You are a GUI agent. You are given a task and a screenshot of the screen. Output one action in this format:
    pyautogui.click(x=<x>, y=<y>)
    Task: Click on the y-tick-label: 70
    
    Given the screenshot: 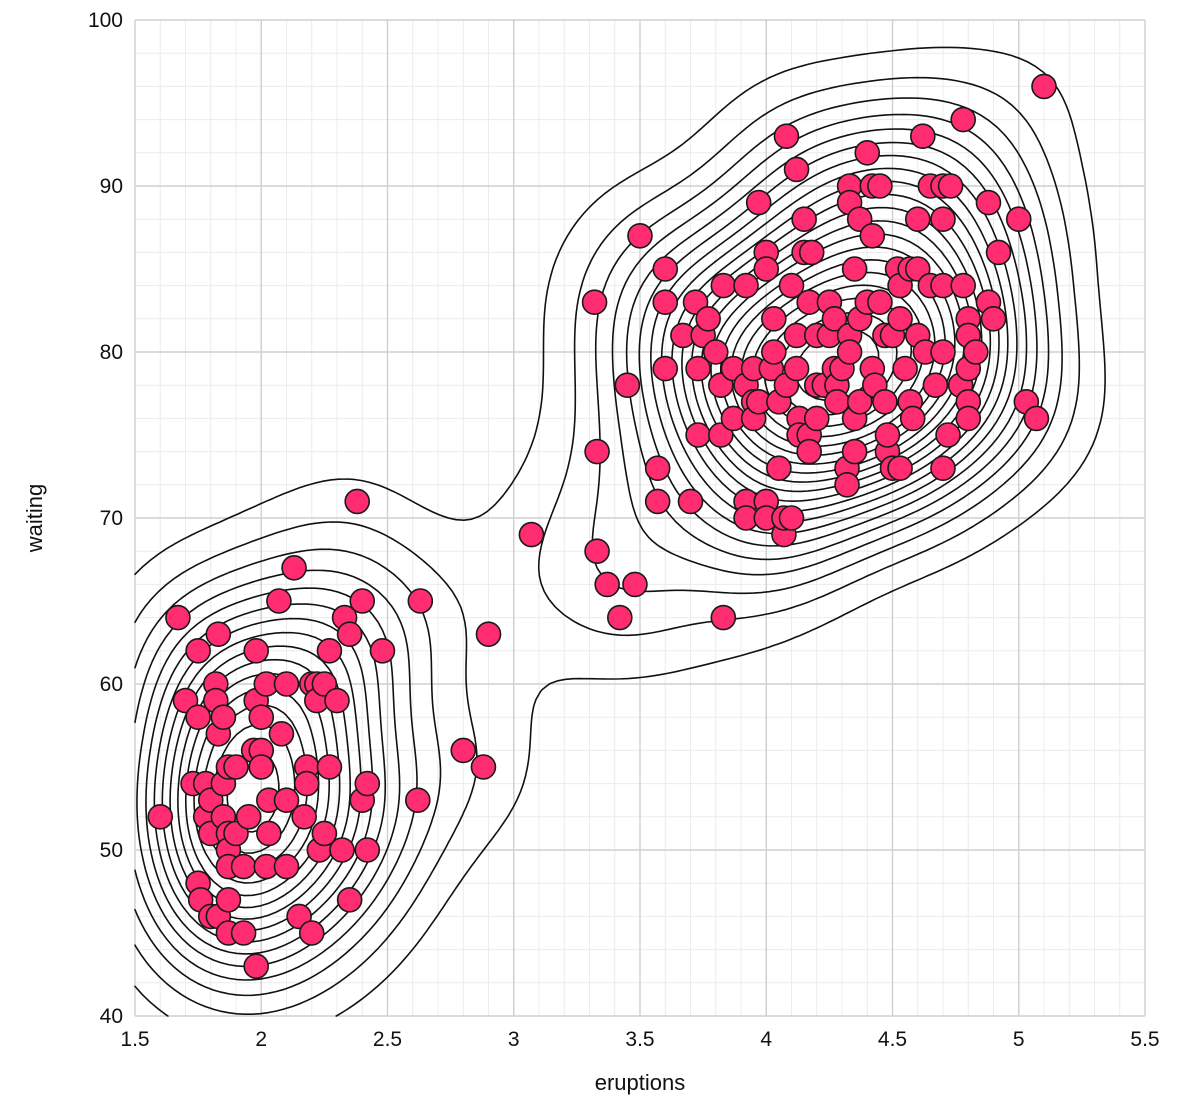 What is the action you would take?
    pyautogui.click(x=111, y=518)
    